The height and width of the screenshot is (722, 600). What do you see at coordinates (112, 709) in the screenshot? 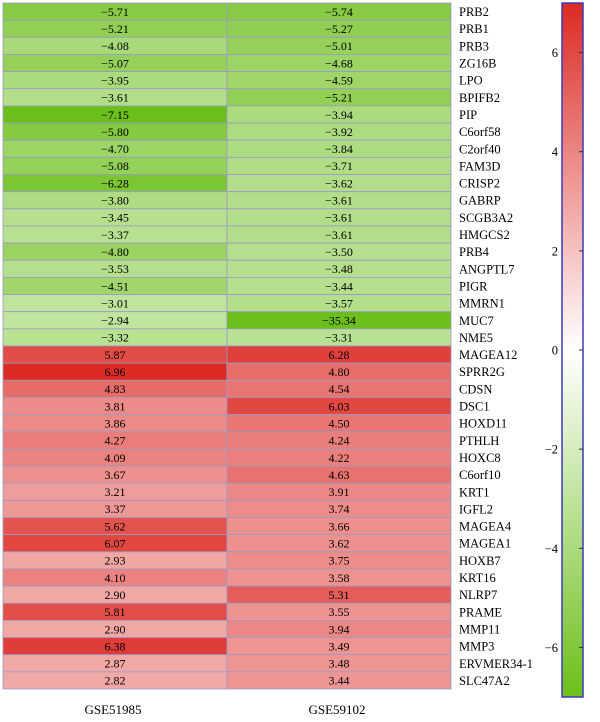
I see `column-label: GSE51985` at bounding box center [112, 709].